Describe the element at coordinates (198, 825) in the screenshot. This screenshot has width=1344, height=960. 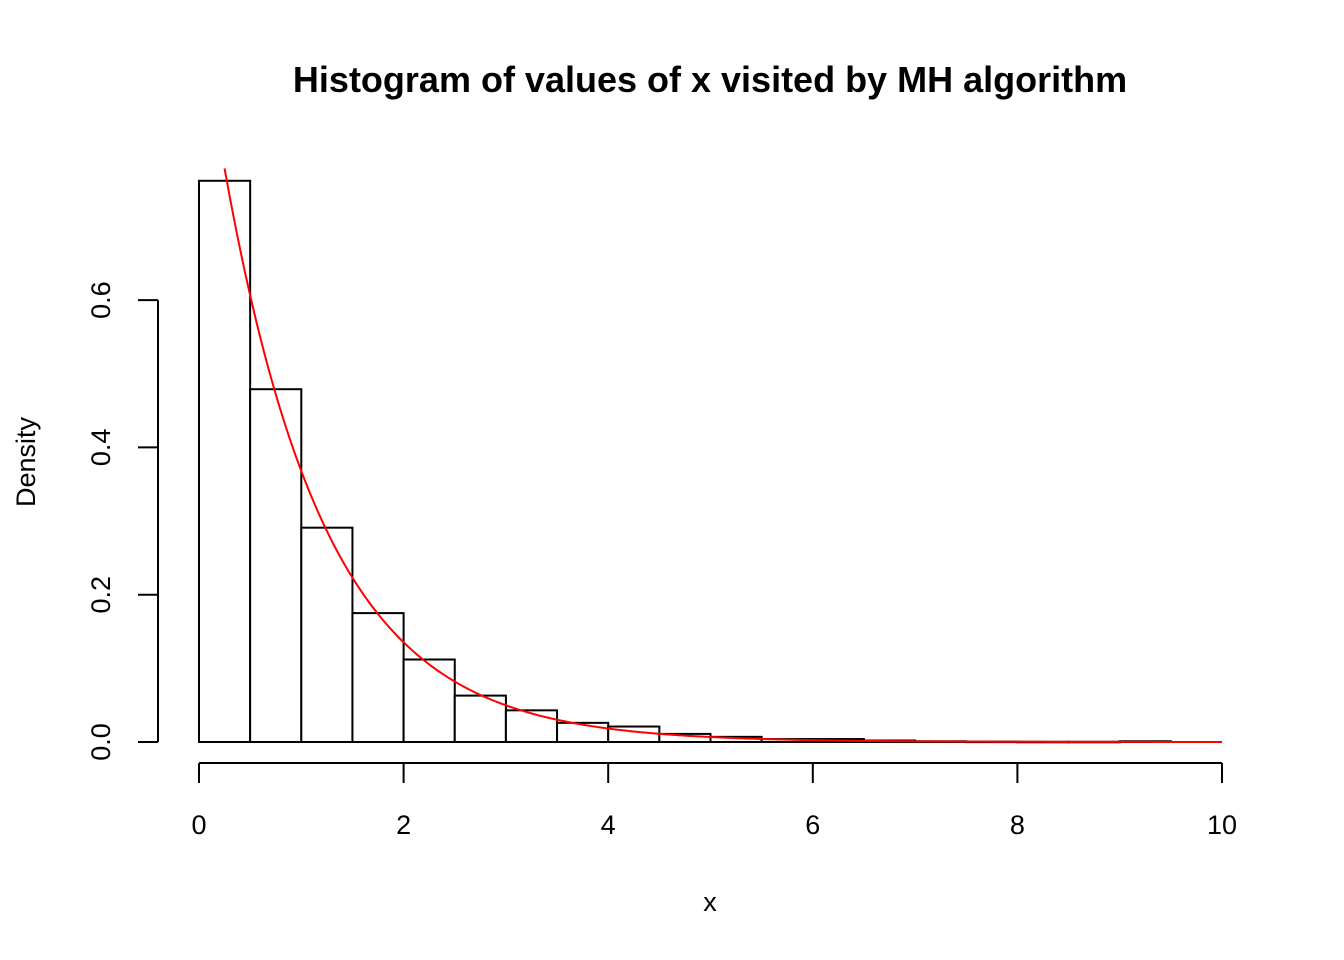
I see `x-tick-label: 0` at that location.